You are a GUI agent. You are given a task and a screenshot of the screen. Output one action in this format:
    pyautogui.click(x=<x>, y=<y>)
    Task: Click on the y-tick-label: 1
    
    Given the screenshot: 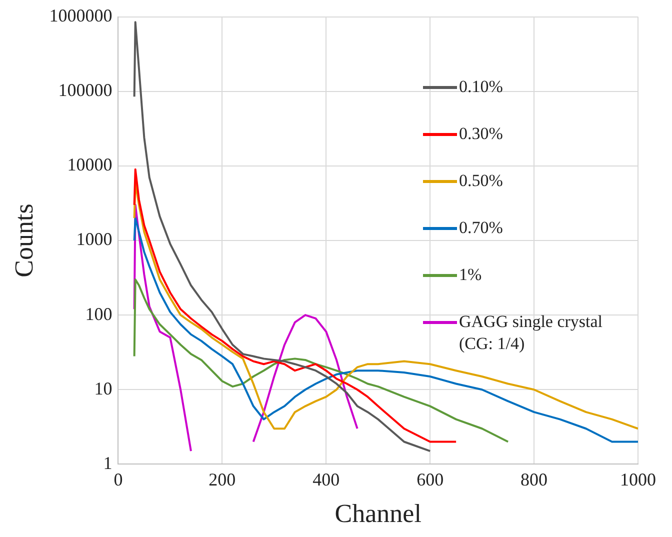 What is the action you would take?
    pyautogui.click(x=107, y=462)
    